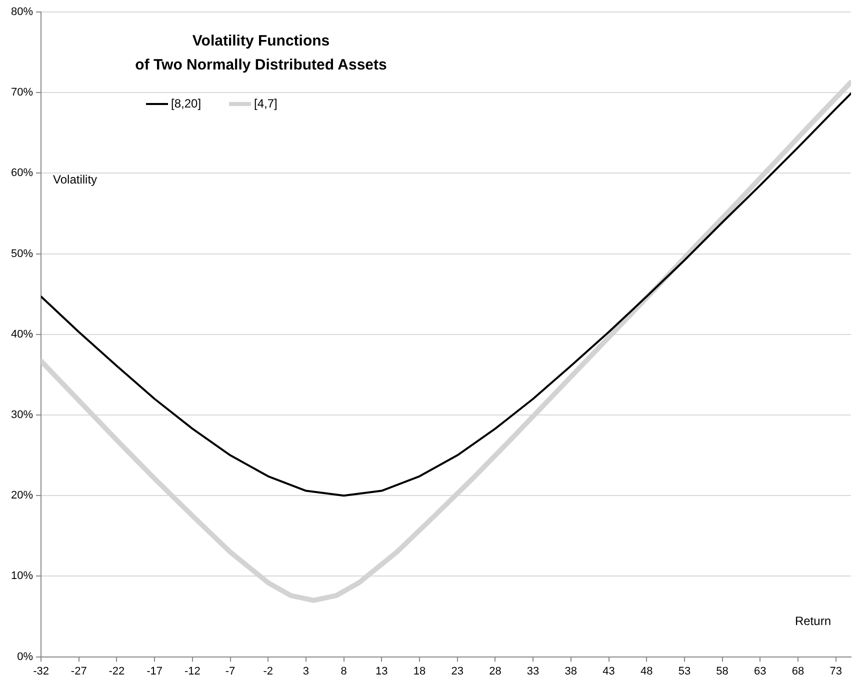 Image resolution: width=867 pixels, height=691 pixels. Describe the element at coordinates (116, 671) in the screenshot. I see `x-tick-label: -22` at that location.